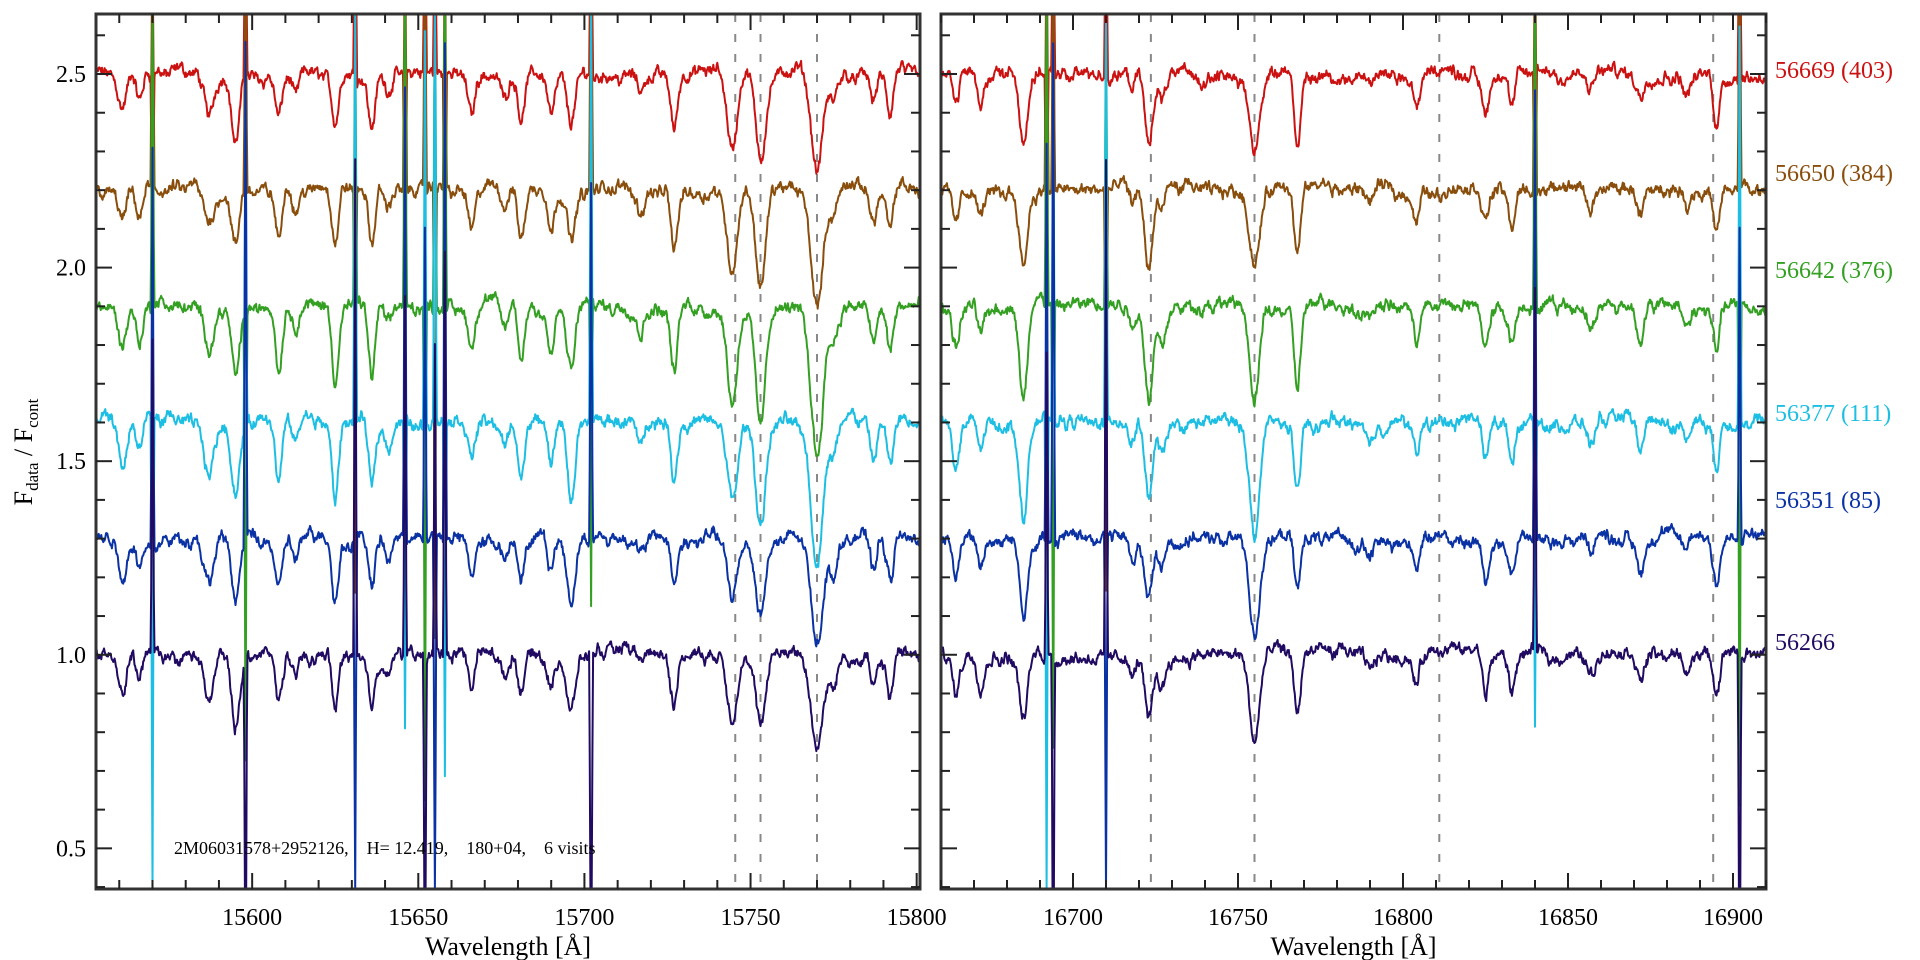 This screenshot has height=960, width=1920. I want to click on x-tick-label: 16900, so click(1733, 918).